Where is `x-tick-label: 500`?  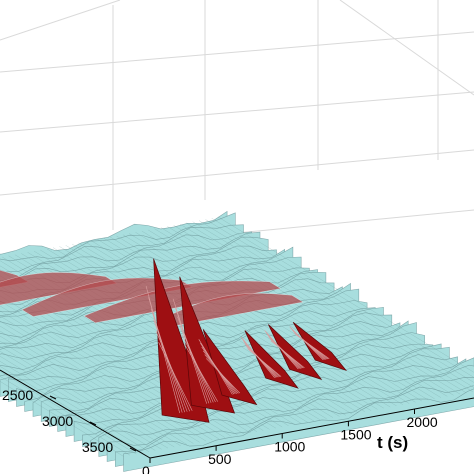 x-tick-label: 500 is located at coordinates (220, 459).